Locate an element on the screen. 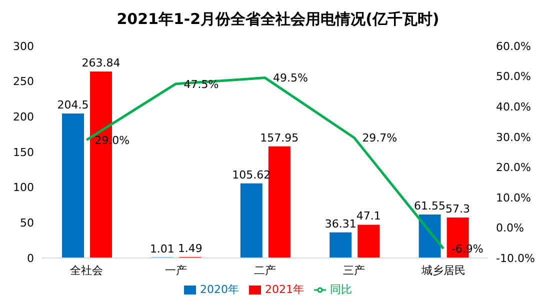 The image size is (556, 307). y2-tick-label: 60.0% is located at coordinates (513, 46).